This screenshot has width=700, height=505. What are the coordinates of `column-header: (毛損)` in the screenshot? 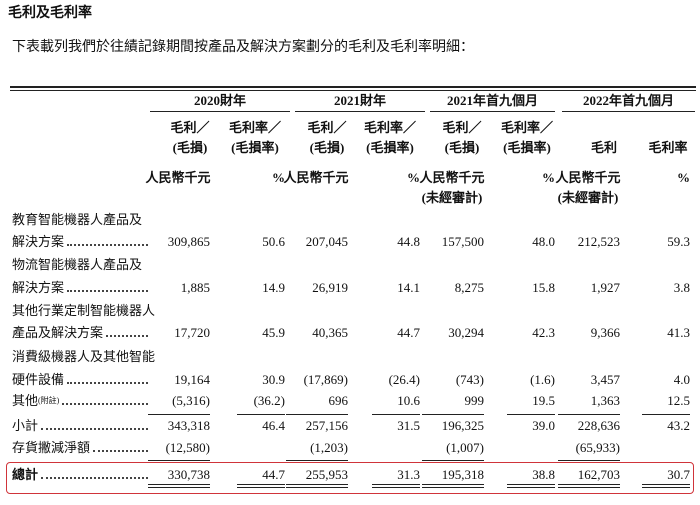 It's located at (462, 147).